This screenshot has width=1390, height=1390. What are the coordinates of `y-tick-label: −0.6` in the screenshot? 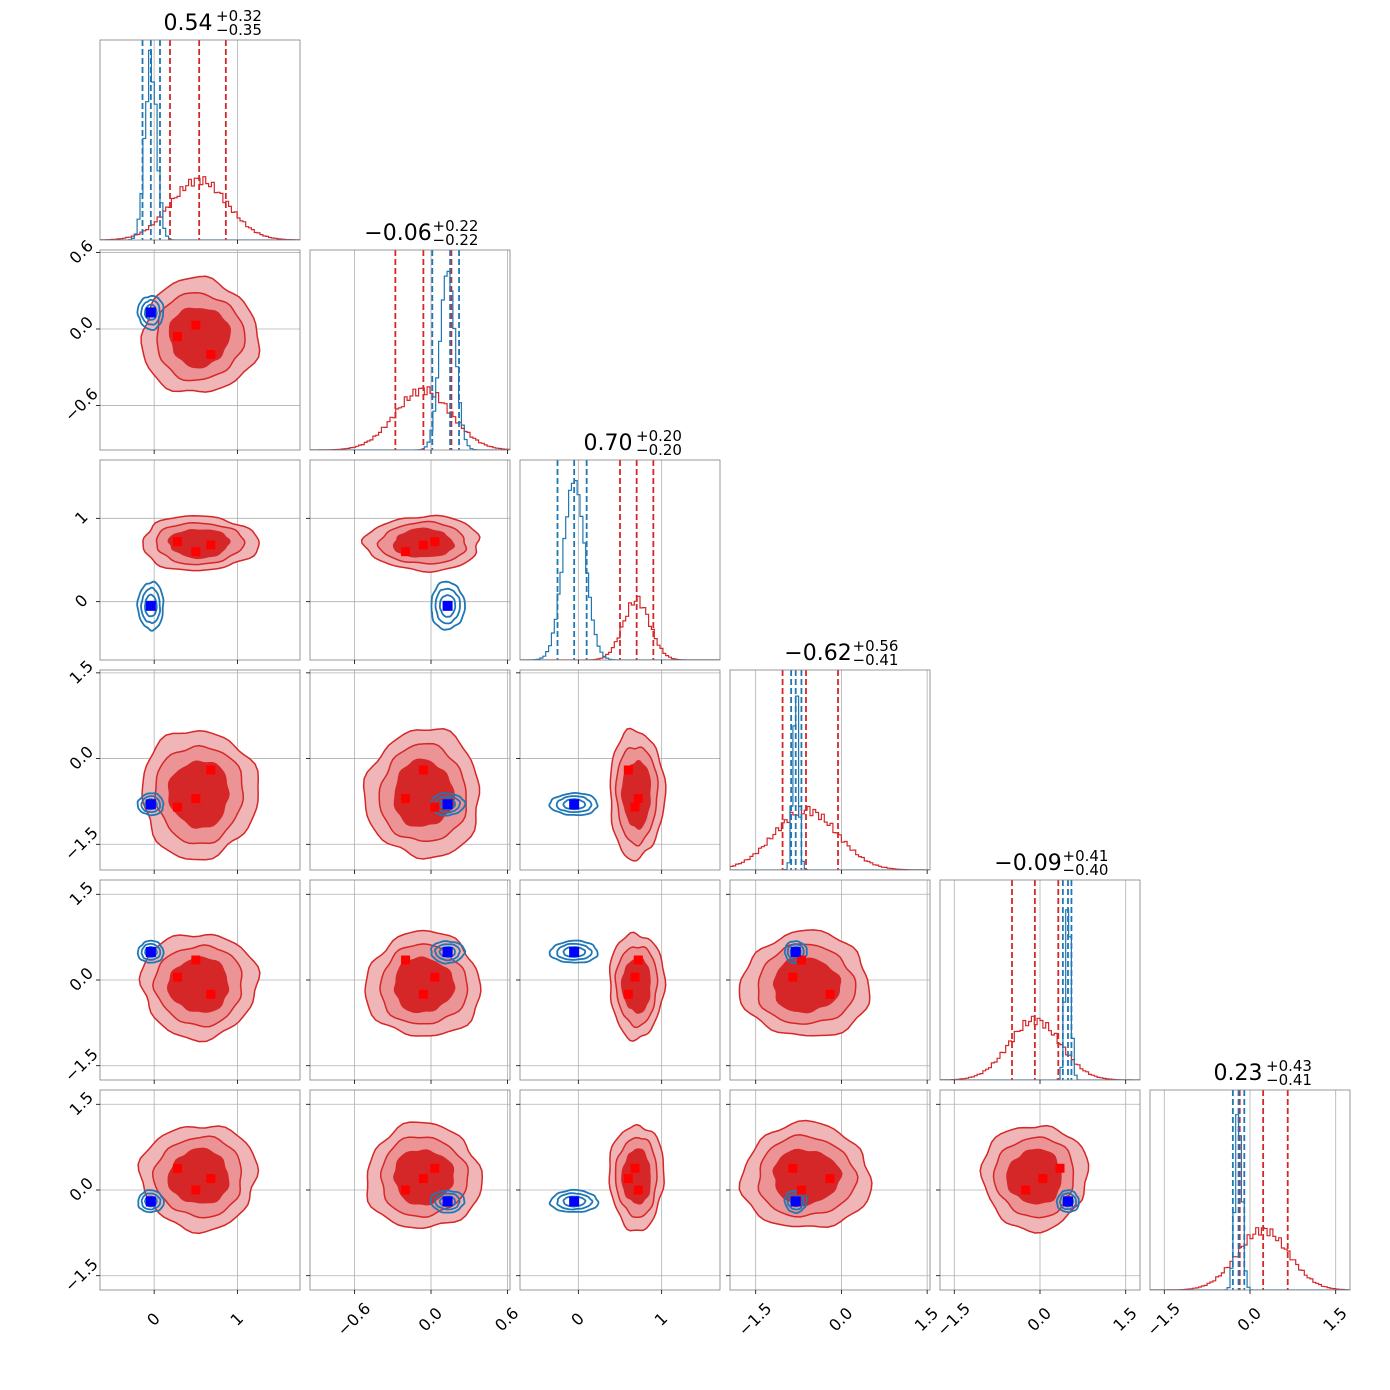 It's located at (81, 404).